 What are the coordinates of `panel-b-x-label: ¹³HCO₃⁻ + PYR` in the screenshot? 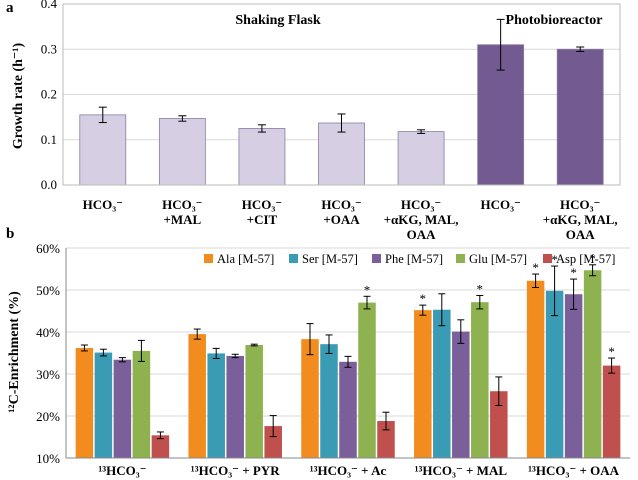 It's located at (235, 470).